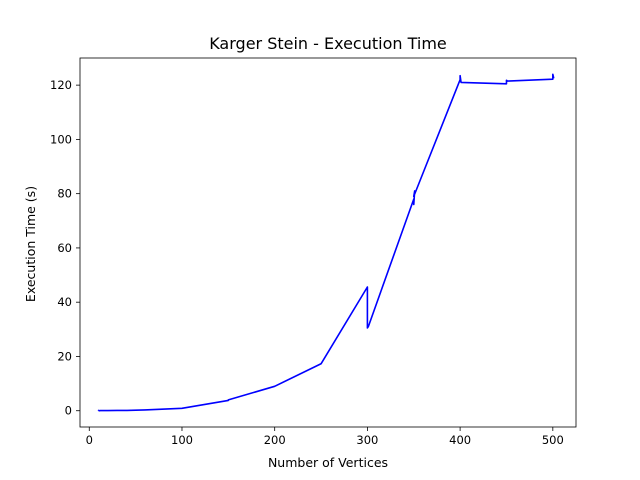  I want to click on y-axis-label: Execution Time (s), so click(30, 244).